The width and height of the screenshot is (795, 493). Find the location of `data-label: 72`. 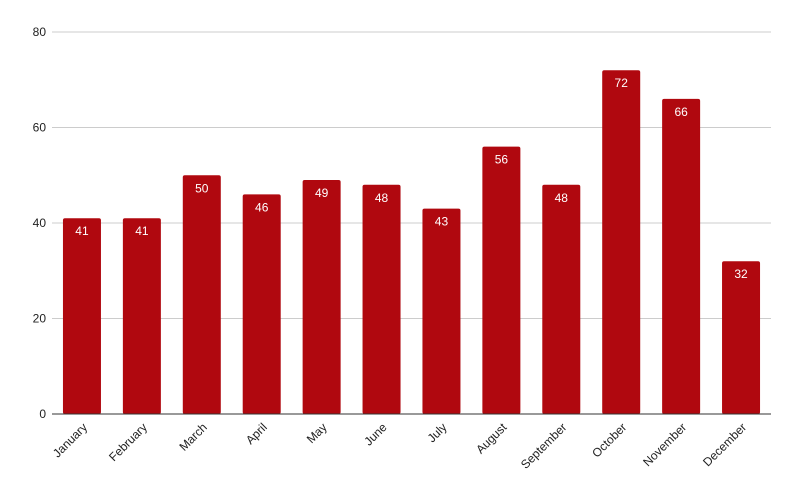

data-label: 72 is located at coordinates (622, 83).